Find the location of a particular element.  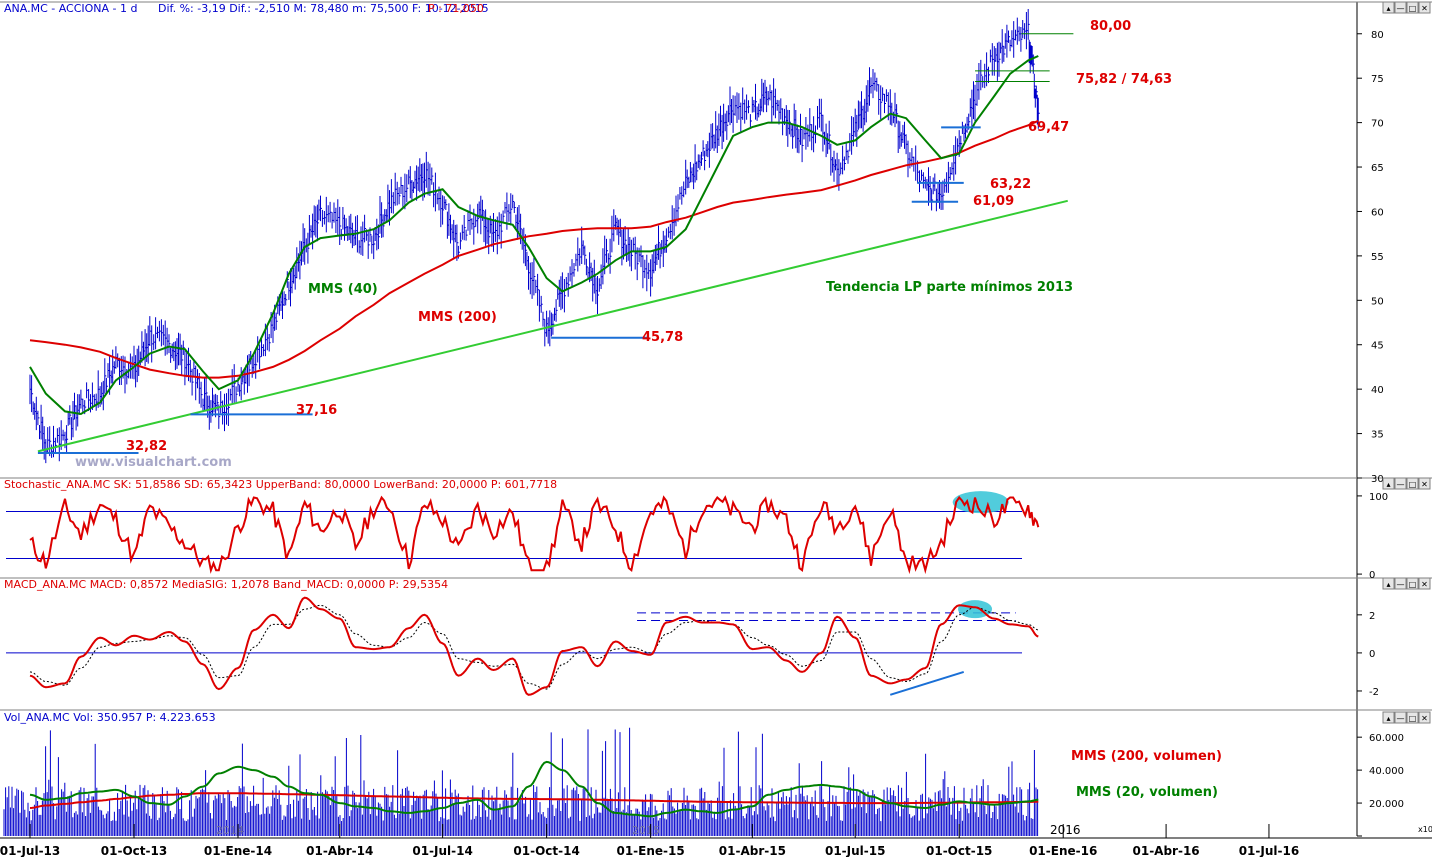

stochastic-highlight is located at coordinates (980, 502).